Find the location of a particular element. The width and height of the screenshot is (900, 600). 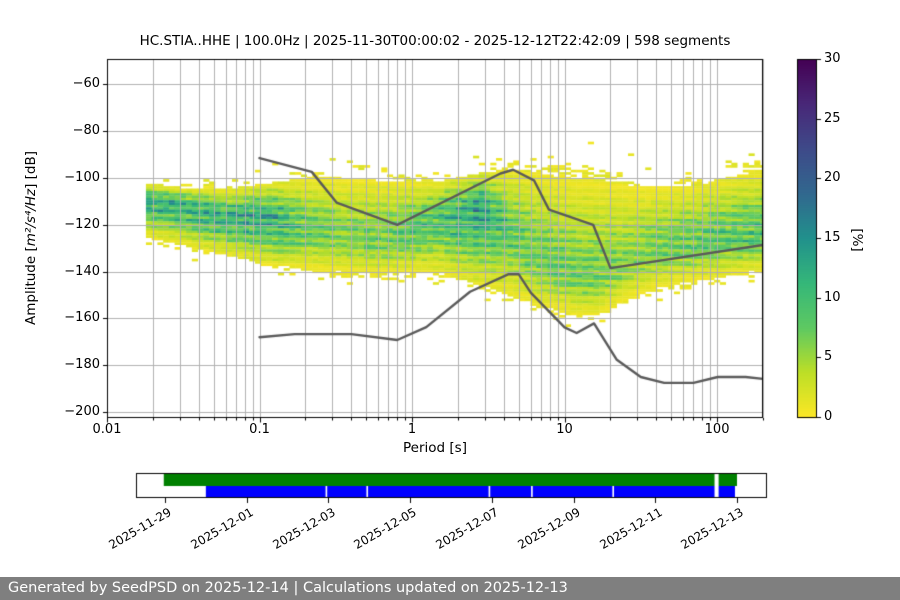

colorbar-label: [%] is located at coordinates (857, 240).